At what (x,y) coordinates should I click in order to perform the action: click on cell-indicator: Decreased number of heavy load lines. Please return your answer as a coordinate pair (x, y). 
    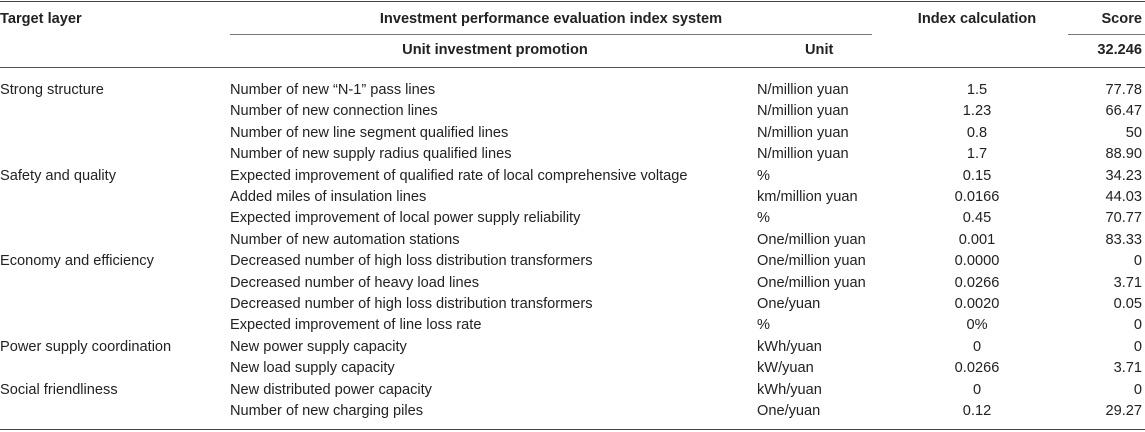
    Looking at the image, I should click on (355, 282).